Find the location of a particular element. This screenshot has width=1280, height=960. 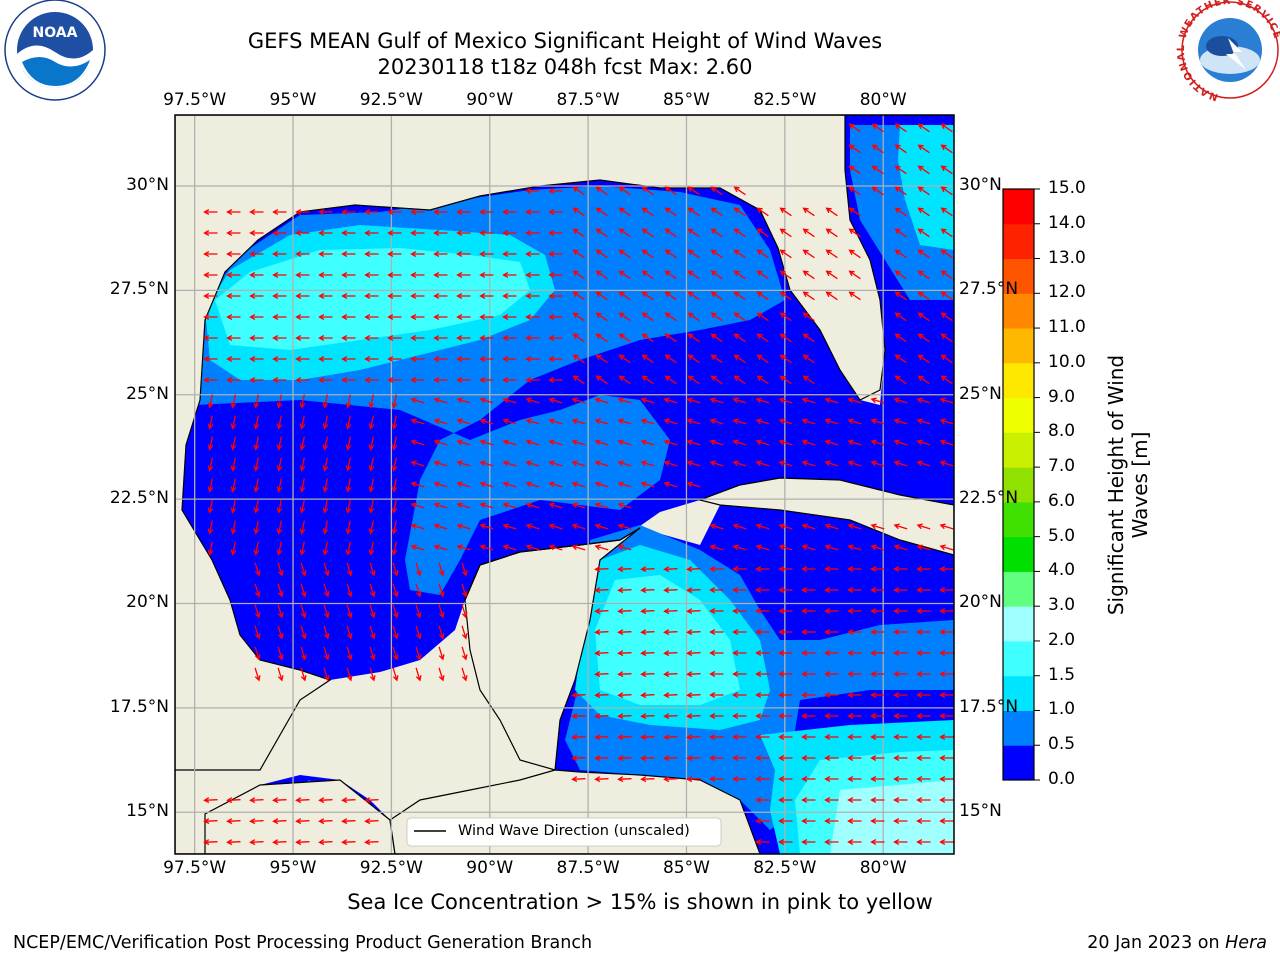

lon-label-bottom: 87.5°W is located at coordinates (588, 868).